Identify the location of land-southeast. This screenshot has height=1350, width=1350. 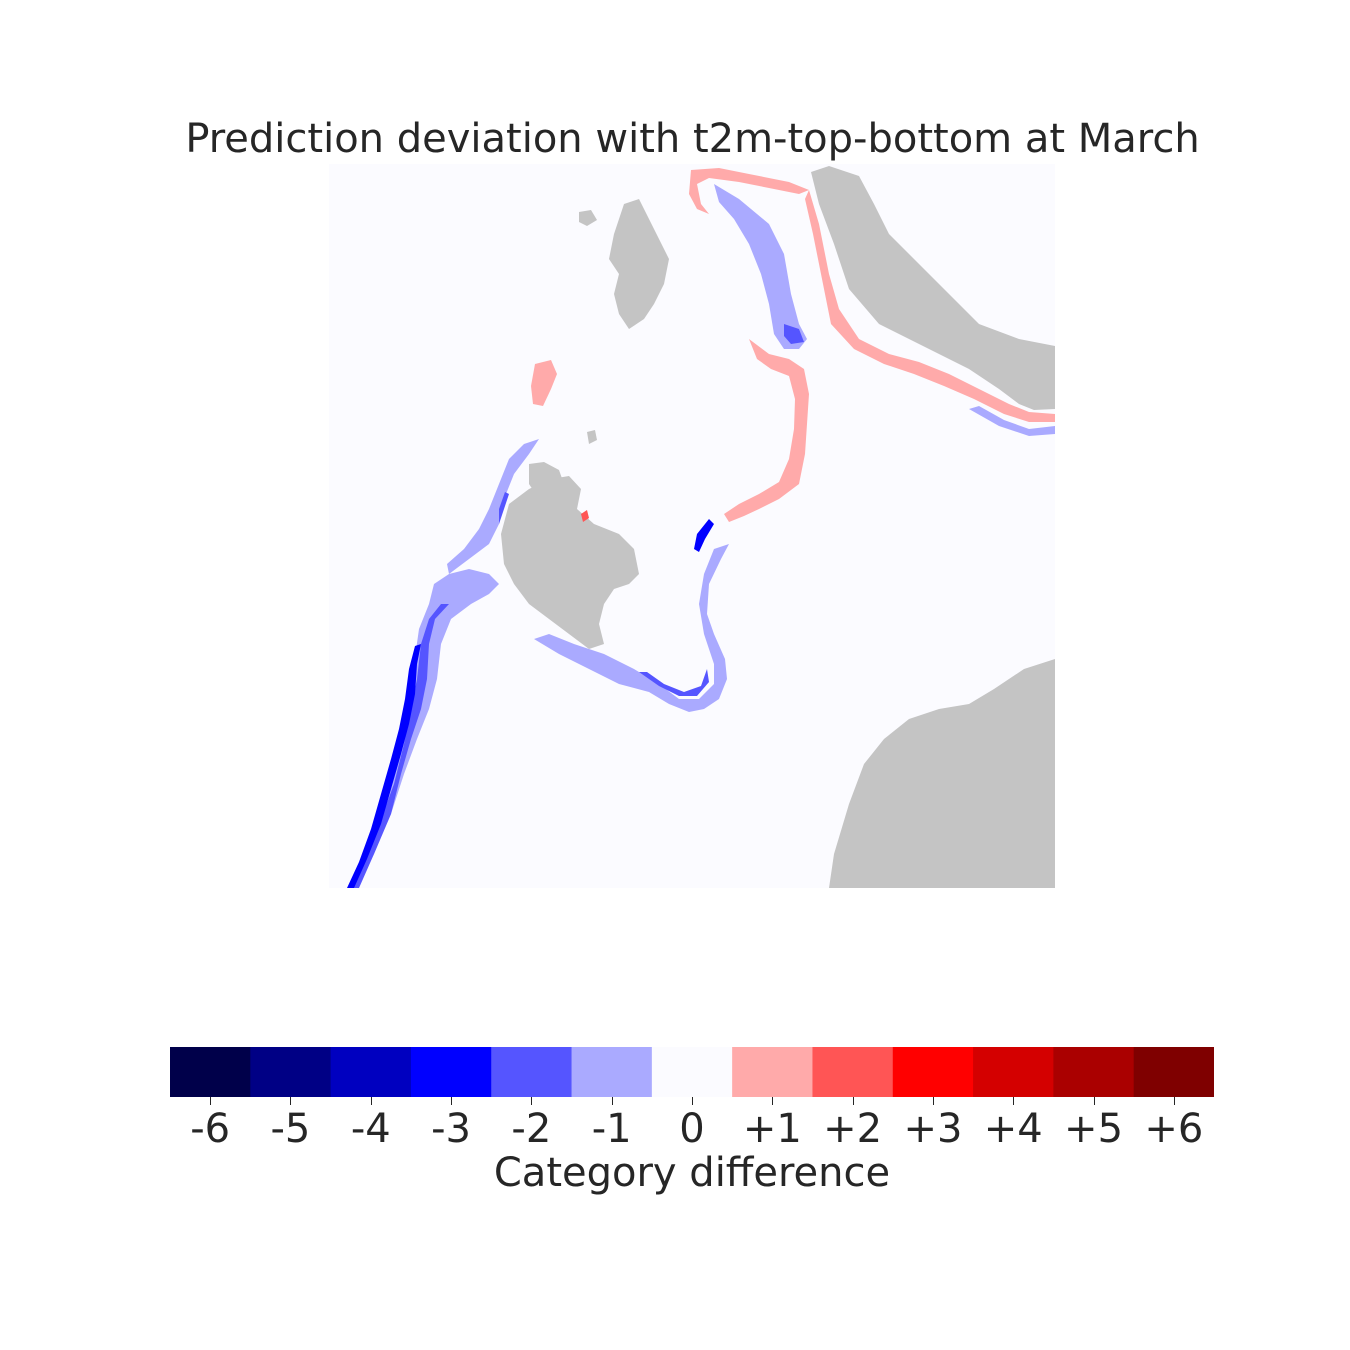
(942, 773).